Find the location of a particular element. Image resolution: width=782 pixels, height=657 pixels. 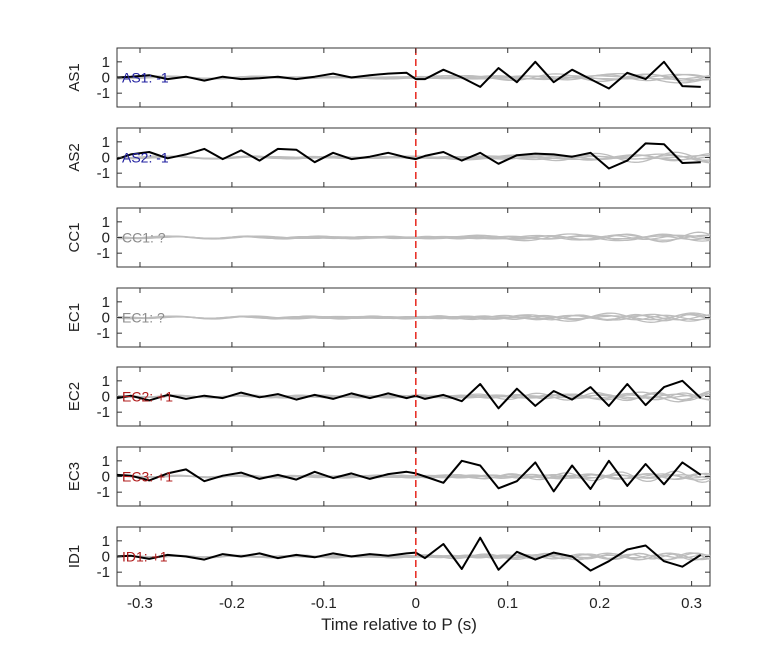

panel-y-label: CC1 is located at coordinates (74, 237).